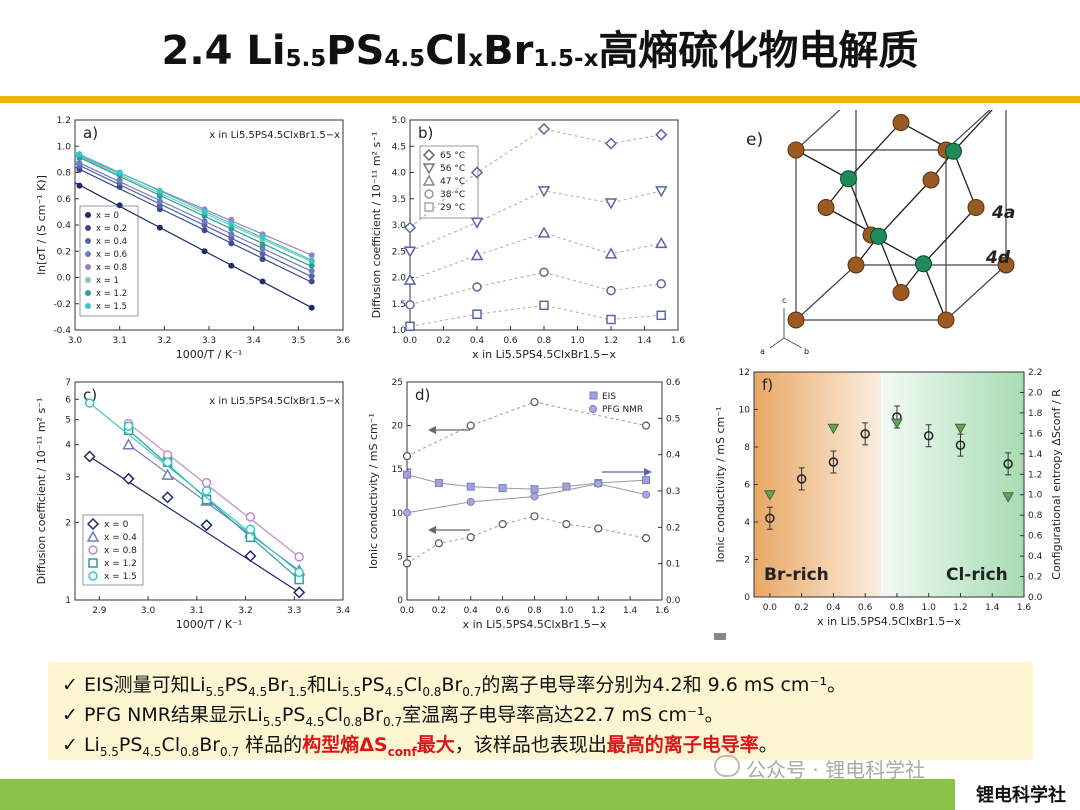  Describe the element at coordinates (399, 147) in the screenshot. I see `y-tick-label: 4.5` at that location.